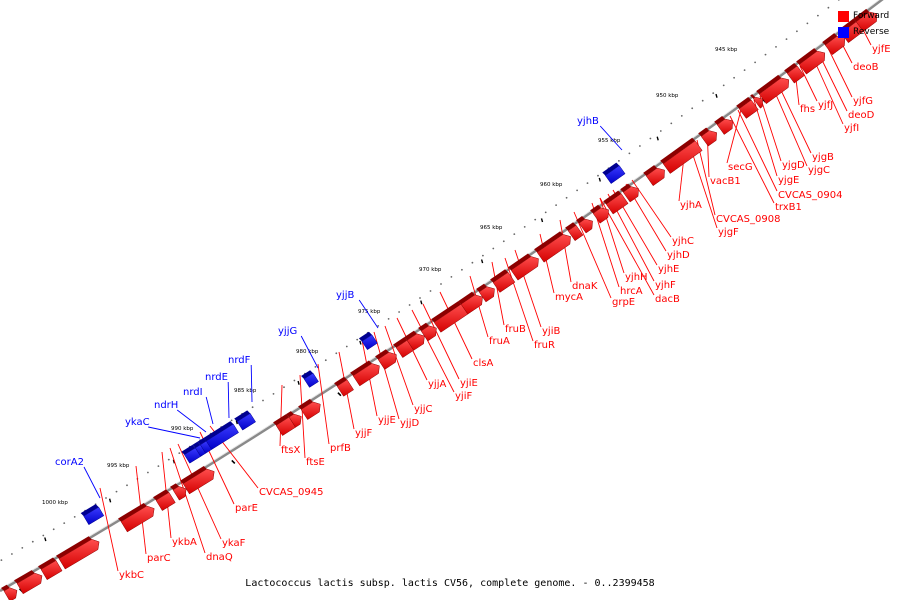 This screenshot has width=900, height=600. Describe the element at coordinates (863, 101) in the screenshot. I see `gene-label-forward: yjfG` at that location.